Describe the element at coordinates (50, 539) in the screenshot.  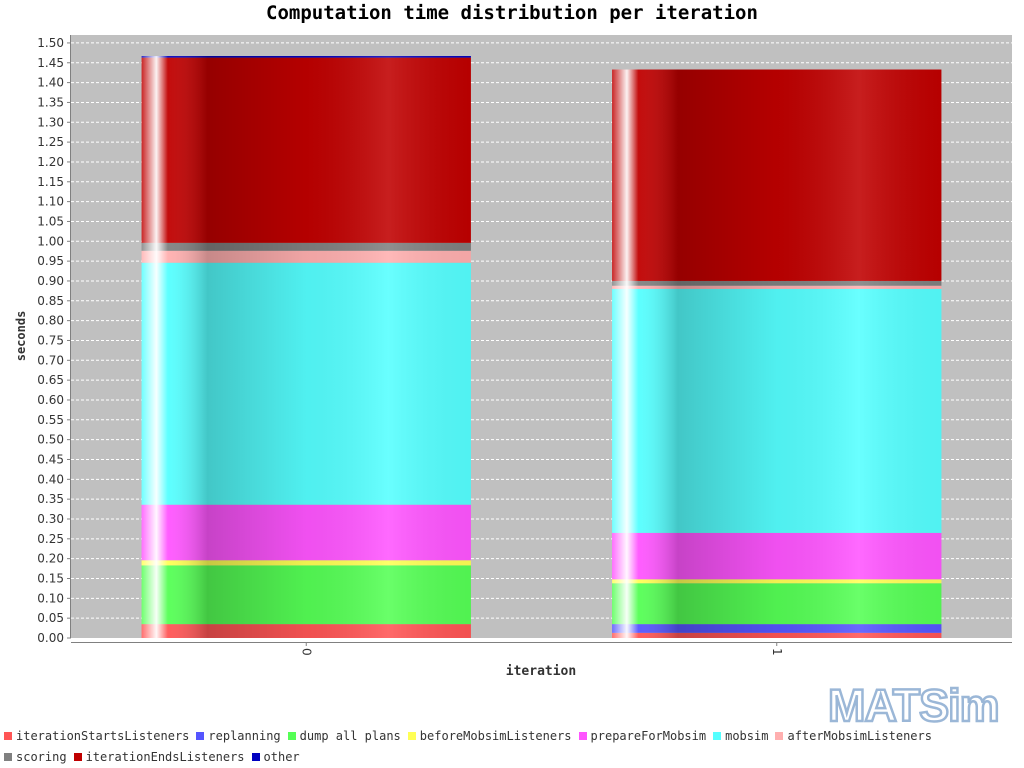
I see `y-tick-label: 0.25` at that location.